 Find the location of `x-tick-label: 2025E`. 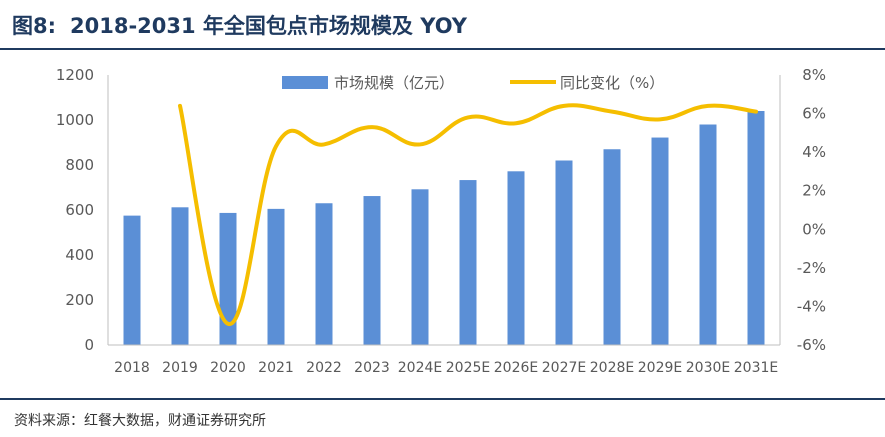

x-tick-label: 2025E is located at coordinates (468, 368).